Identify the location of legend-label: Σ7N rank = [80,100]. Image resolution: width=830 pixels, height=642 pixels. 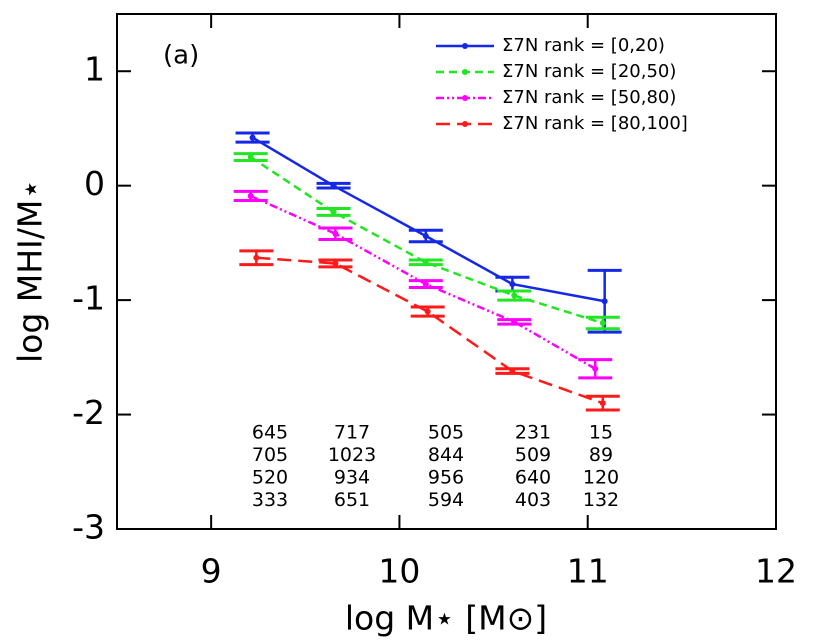
(595, 123).